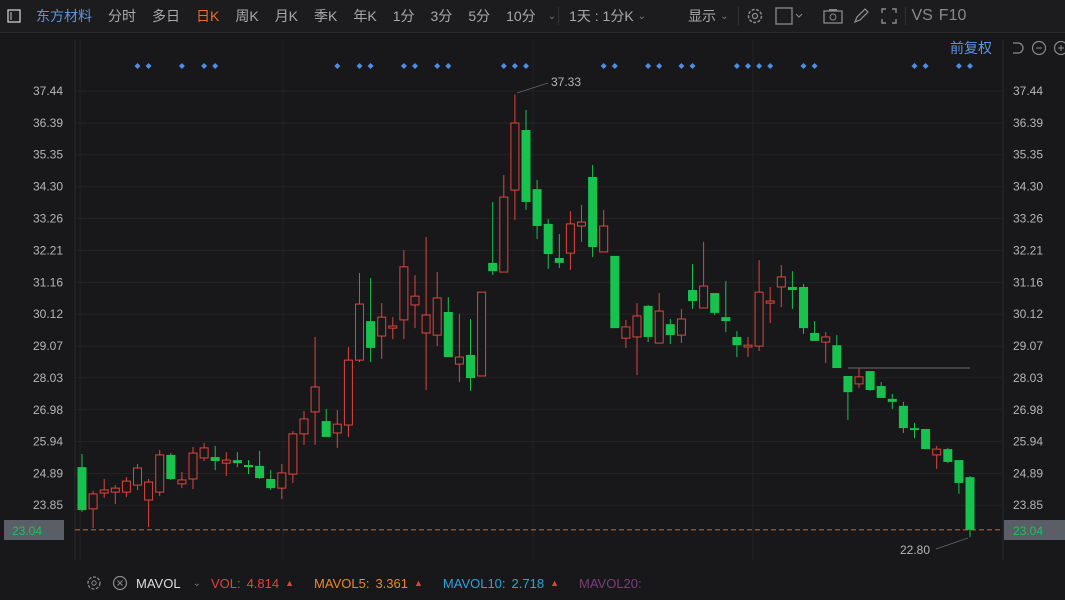  Describe the element at coordinates (196, 583) in the screenshot. I see `indicator-chevron-icon: ⌄` at that location.